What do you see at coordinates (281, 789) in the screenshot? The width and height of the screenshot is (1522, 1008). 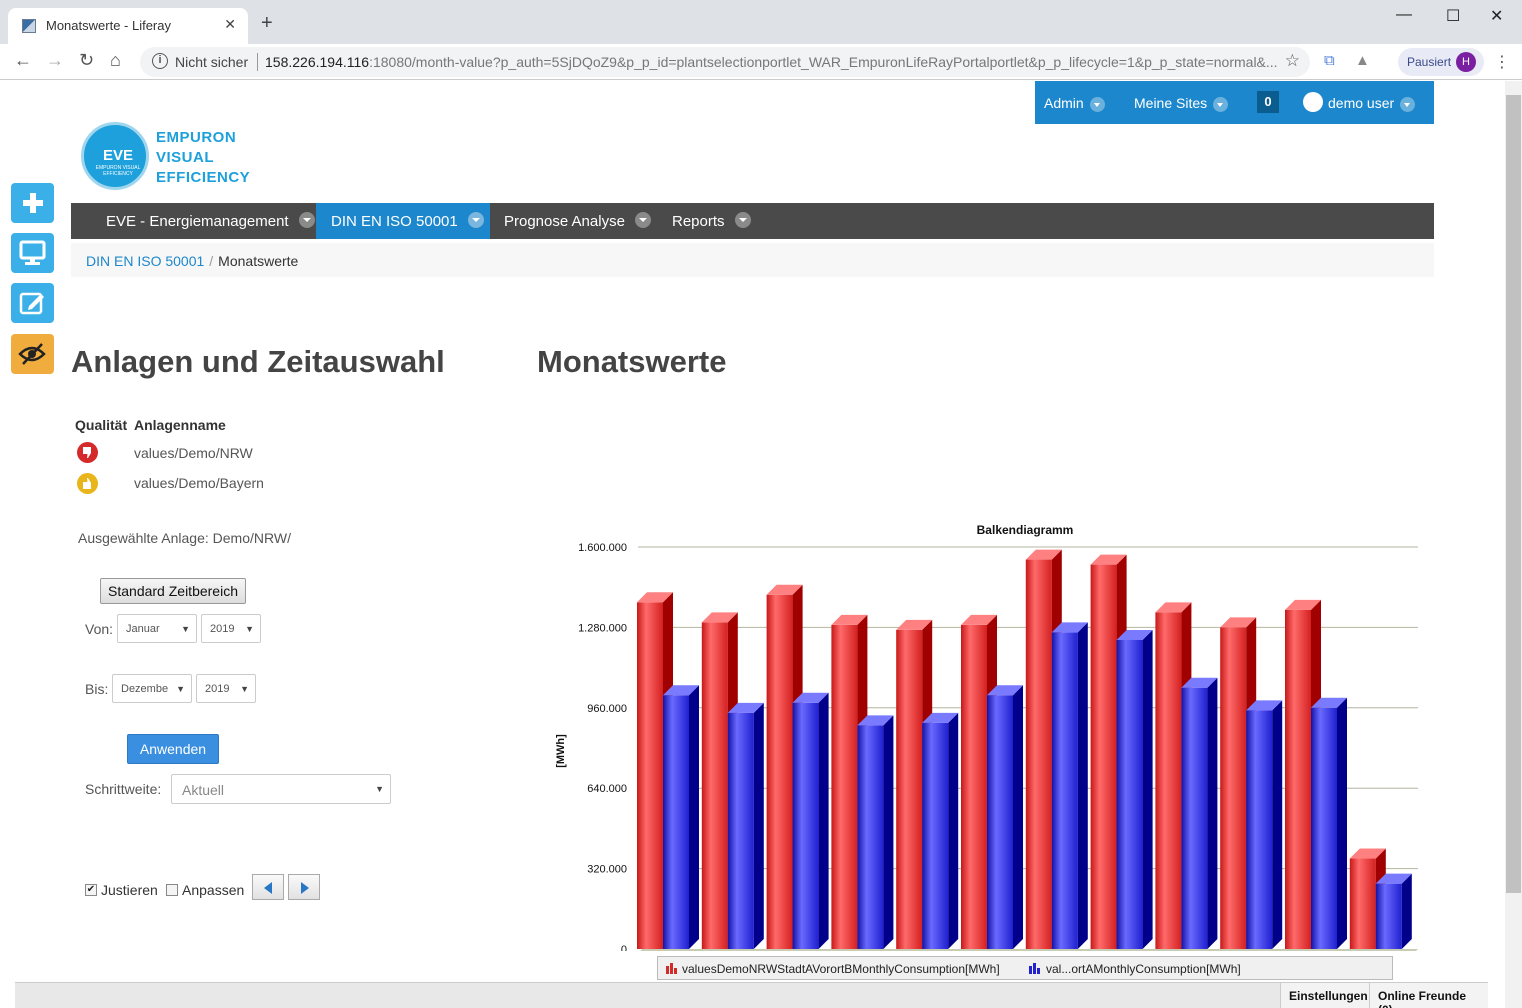 I see `step-select: Aktuell ▼` at bounding box center [281, 789].